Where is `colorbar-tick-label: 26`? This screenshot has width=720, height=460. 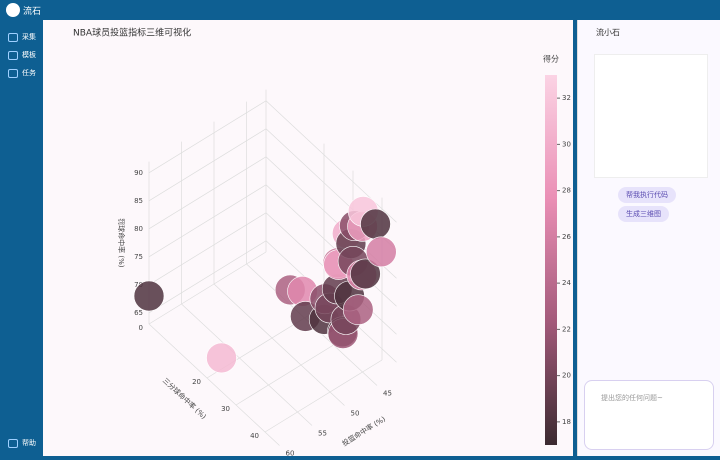
colorbar-tick-label: 26 is located at coordinates (566, 237).